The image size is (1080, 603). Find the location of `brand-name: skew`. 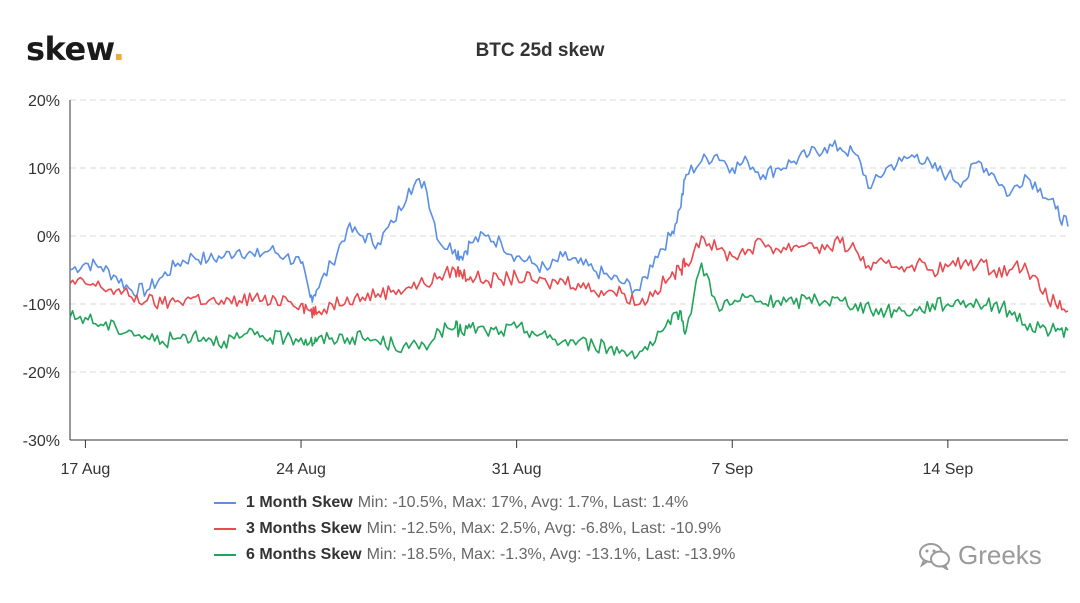

brand-name: skew is located at coordinates (69, 49).